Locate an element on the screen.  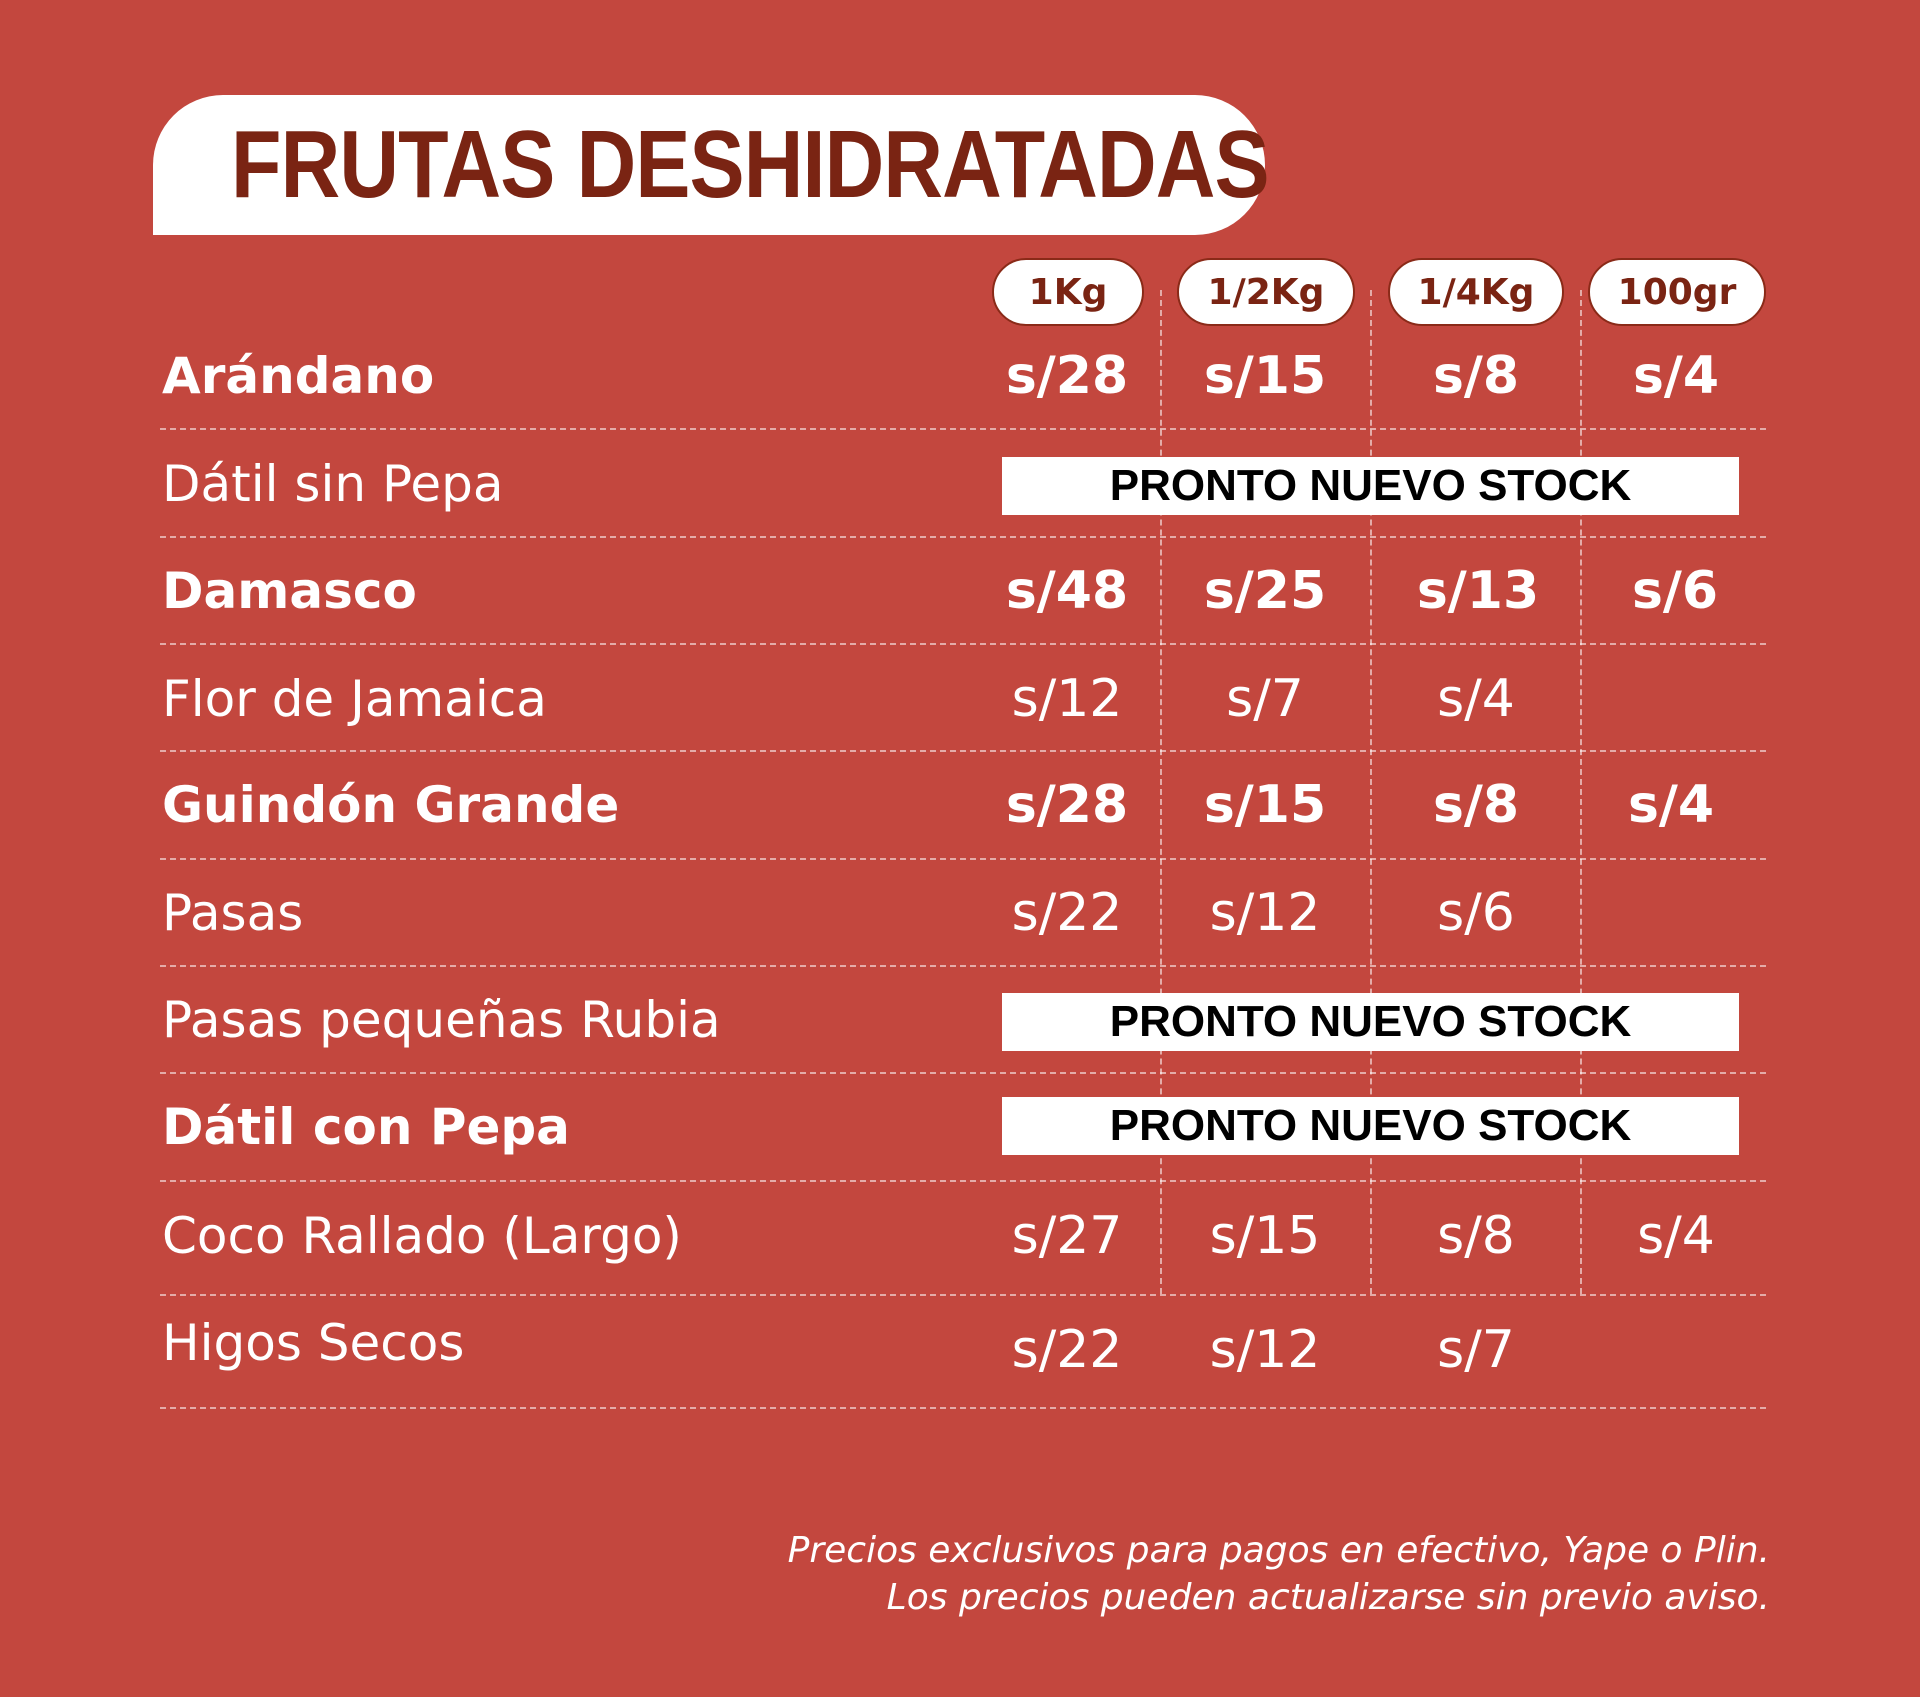
price-1kg: s/27 is located at coordinates (1067, 1236).